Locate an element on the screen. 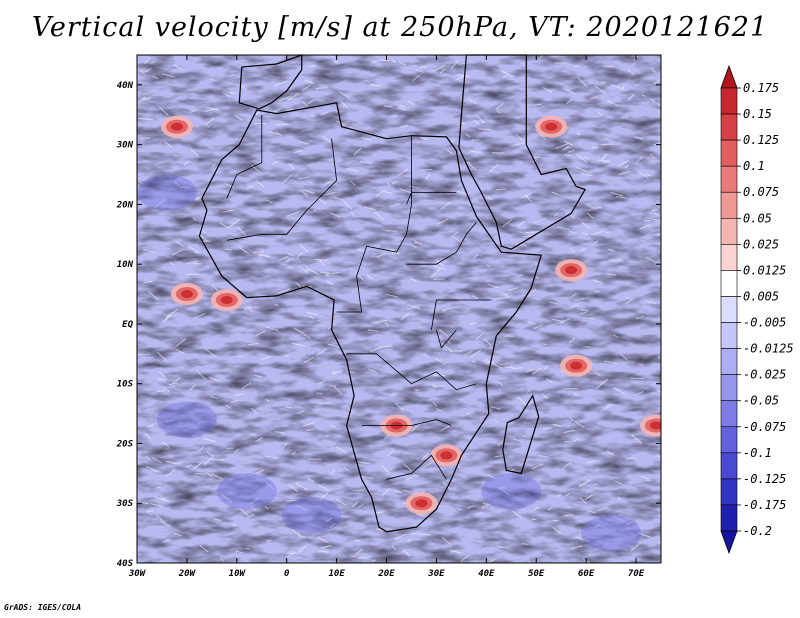  lat-tick-label: 40N is located at coordinates (125, 86).